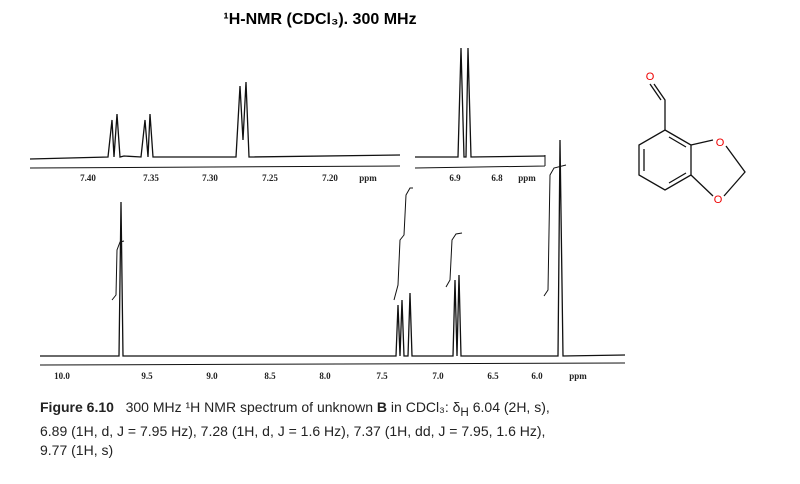  I want to click on tick-label: 7.20, so click(330, 178).